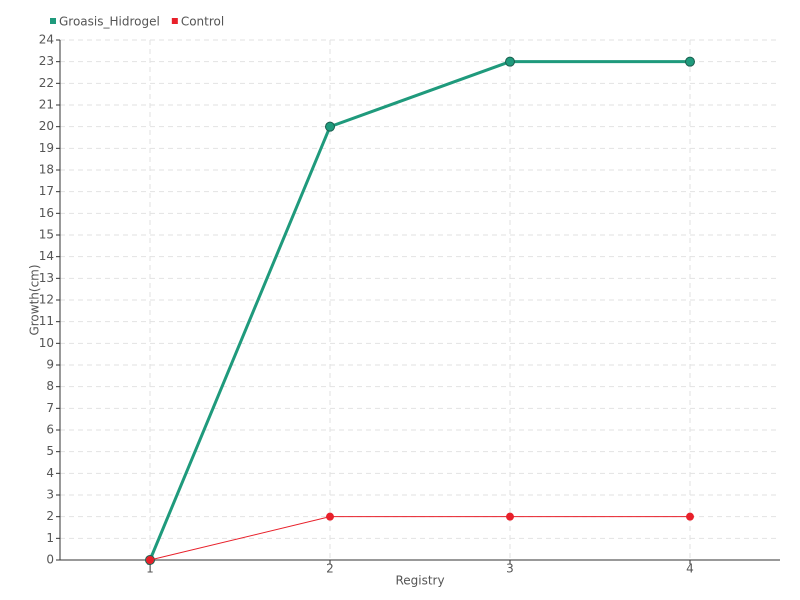 The height and width of the screenshot is (600, 800). I want to click on y-tick-label: 4, so click(50, 473).